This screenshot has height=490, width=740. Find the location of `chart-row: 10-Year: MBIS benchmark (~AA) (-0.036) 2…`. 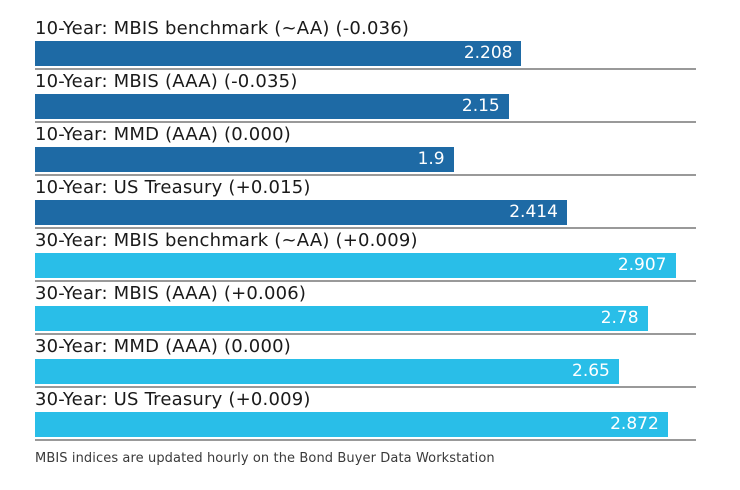

chart-row: 10-Year: MBIS benchmark (~AA) (-0.036) 2… is located at coordinates (365, 44).